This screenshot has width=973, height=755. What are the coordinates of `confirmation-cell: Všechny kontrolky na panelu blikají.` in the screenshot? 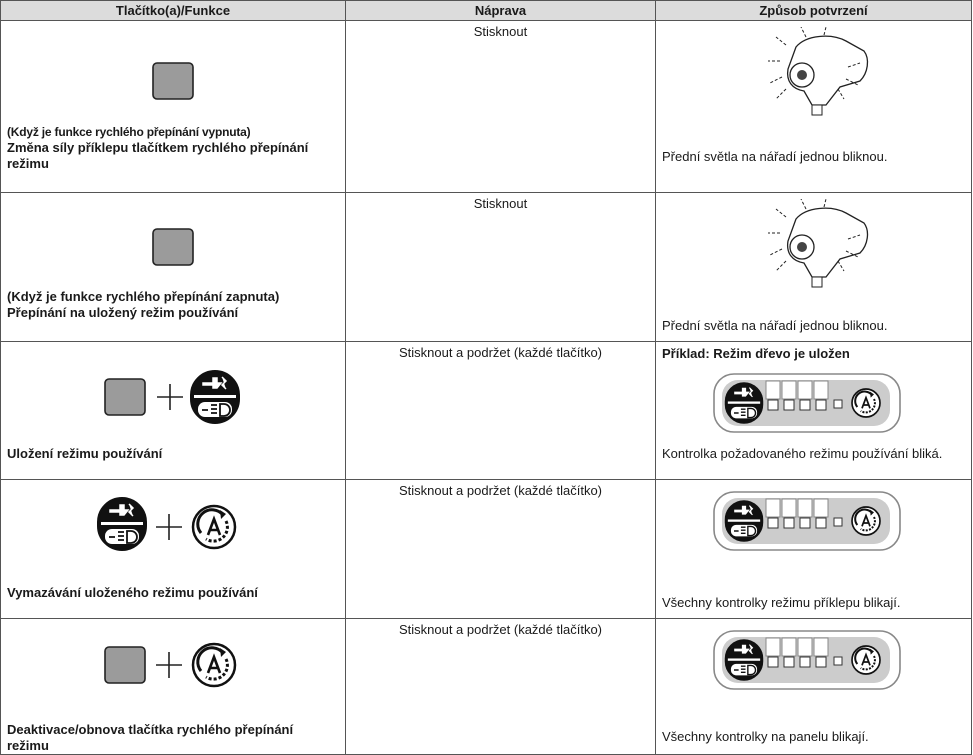 It's located at (814, 687).